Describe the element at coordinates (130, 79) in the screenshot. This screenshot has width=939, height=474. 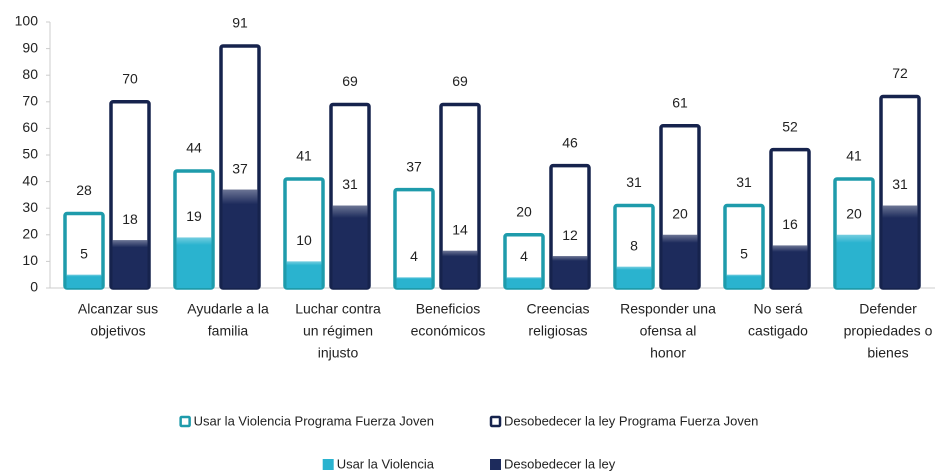
I see `data-label: 70` at that location.